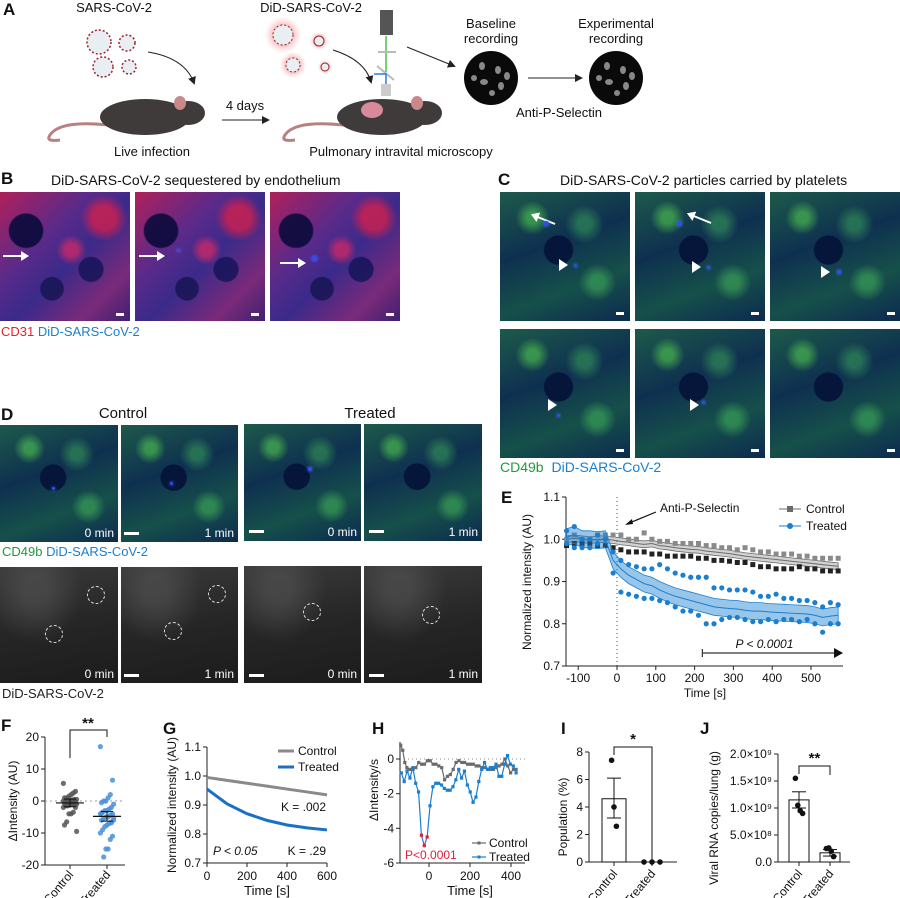  I want to click on panel-label-d: D, so click(7, 414).